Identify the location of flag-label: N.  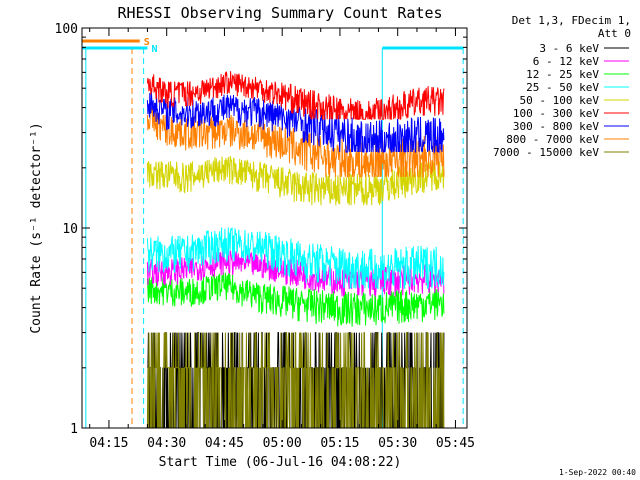
(154, 49).